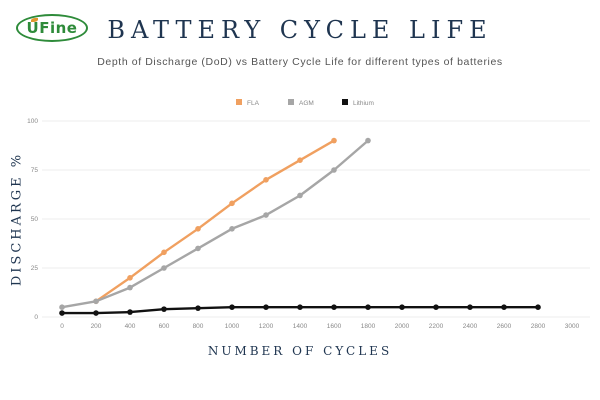 The width and height of the screenshot is (600, 400). Describe the element at coordinates (35, 268) in the screenshot. I see `y-tick-label: 25` at that location.